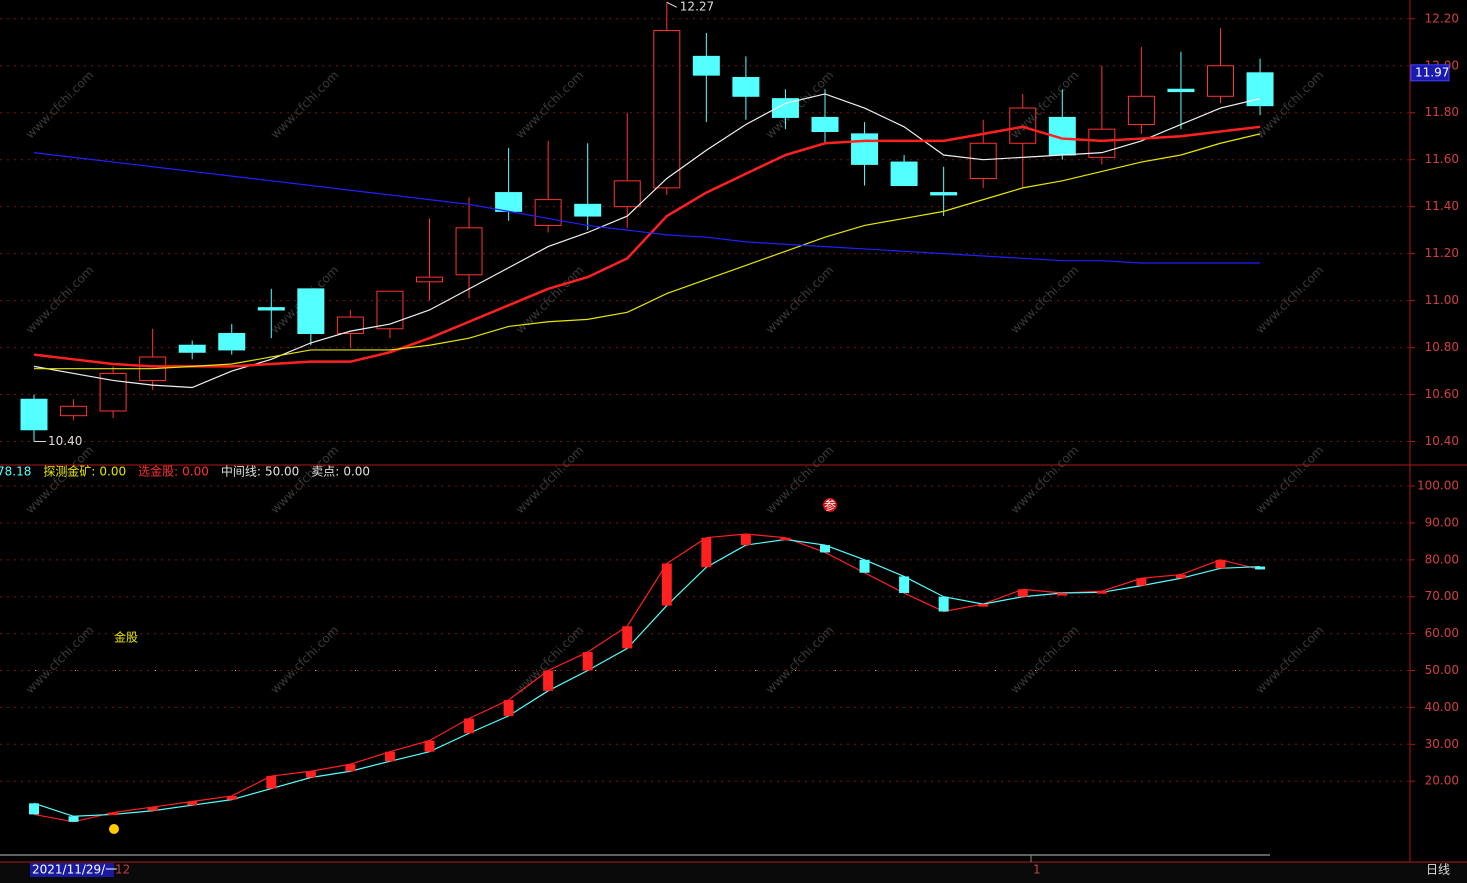 The image size is (1467, 883). I want to click on last-price-box, so click(1430, 73).